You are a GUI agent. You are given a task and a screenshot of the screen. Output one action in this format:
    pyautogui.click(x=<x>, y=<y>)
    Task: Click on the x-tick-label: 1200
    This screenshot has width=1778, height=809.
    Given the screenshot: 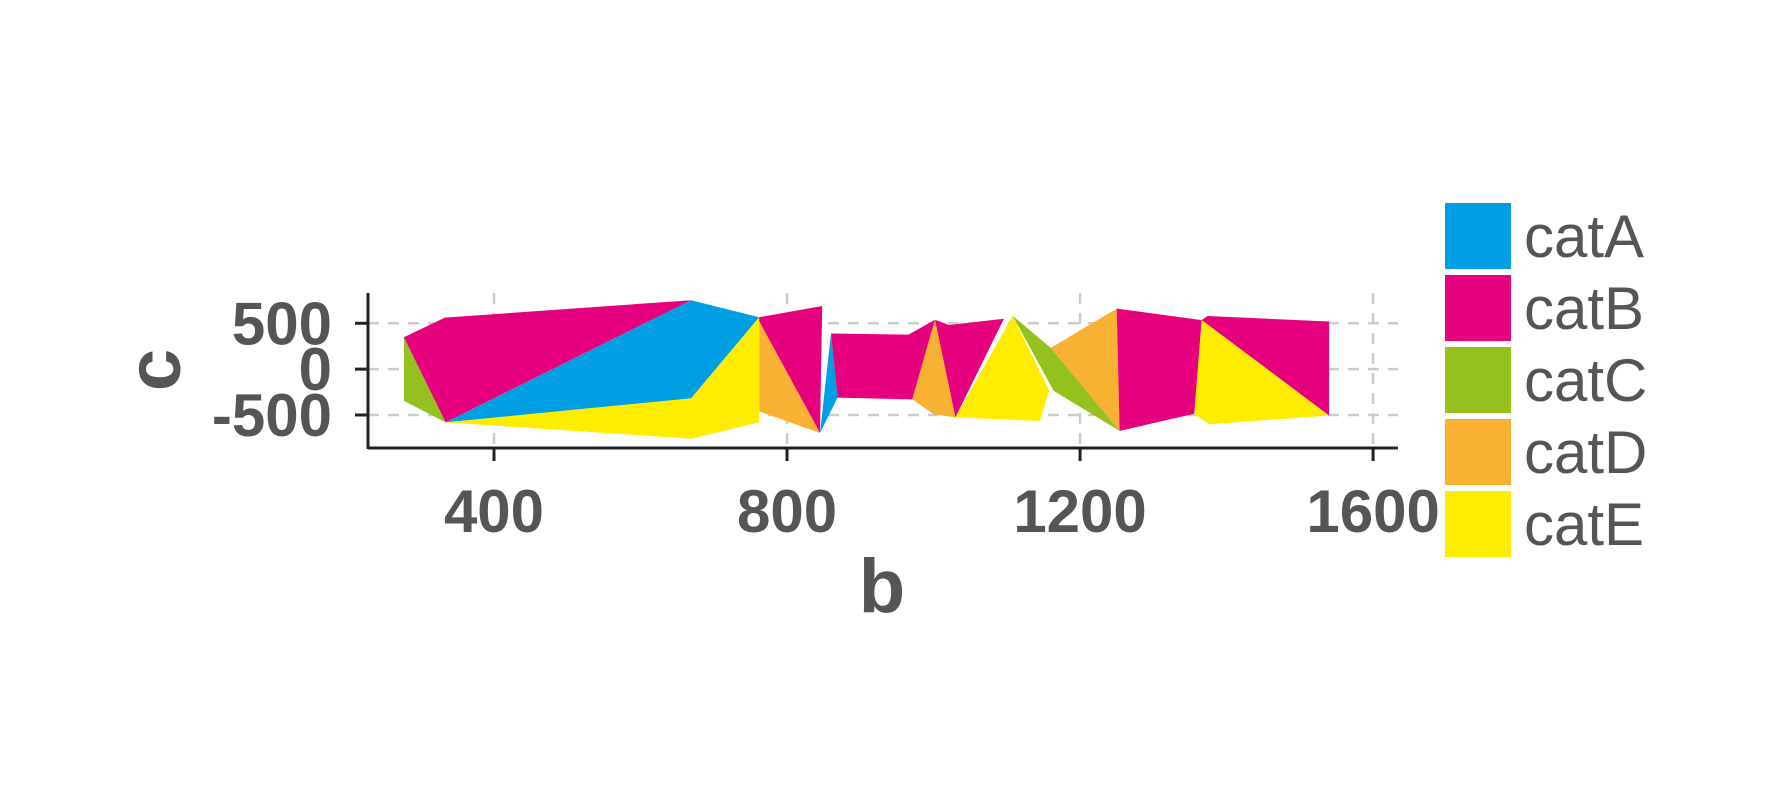 What is the action you would take?
    pyautogui.click(x=1079, y=511)
    